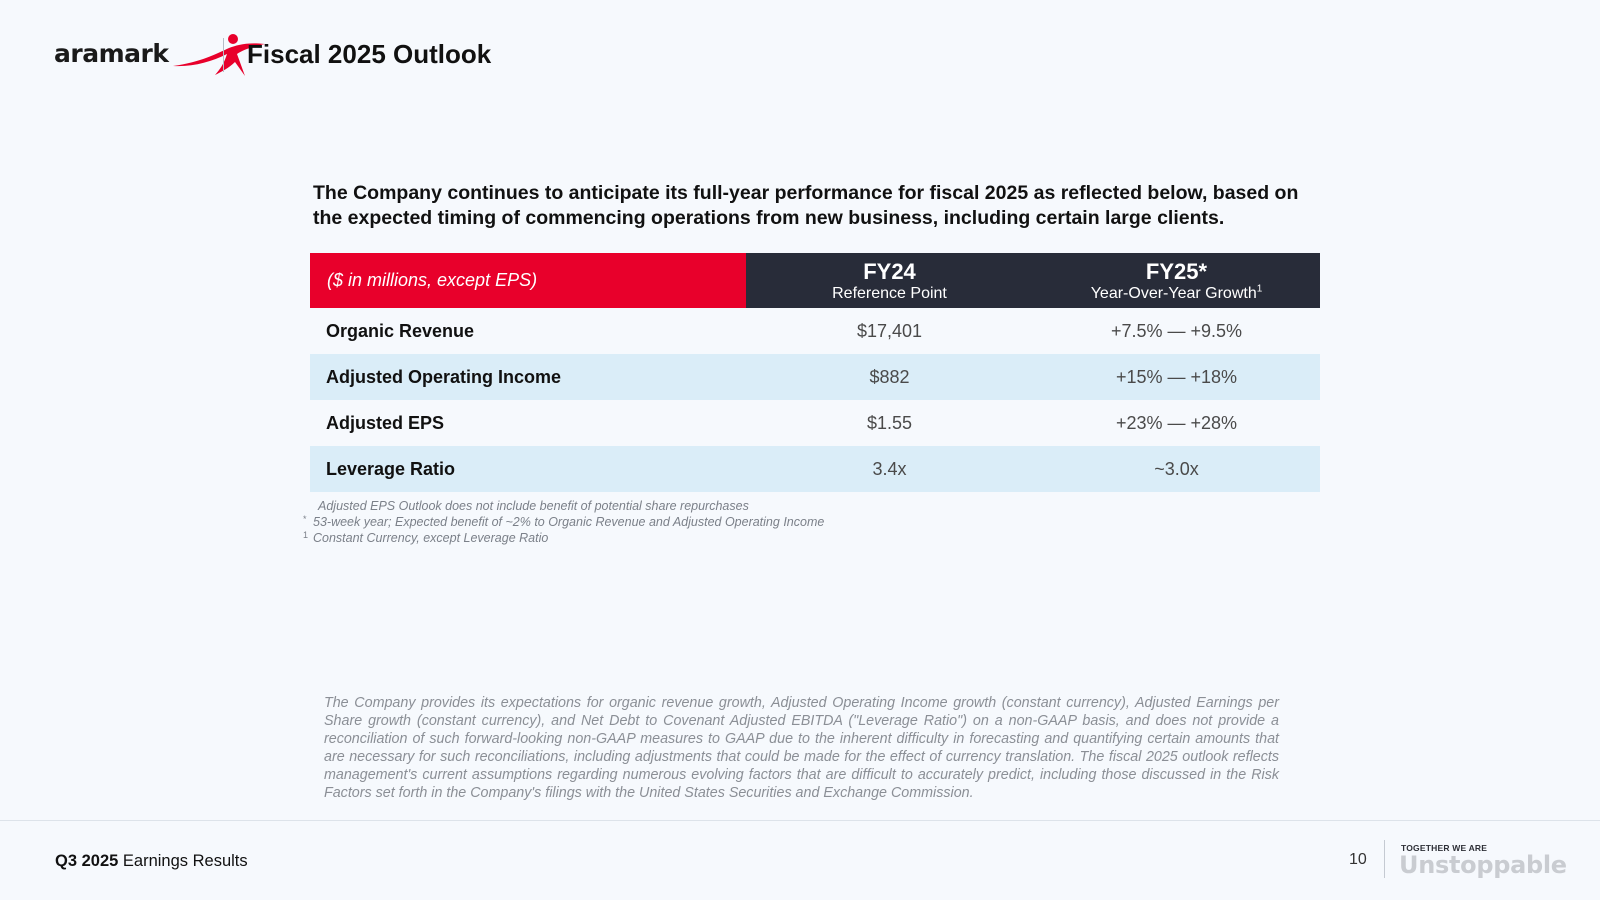 Image resolution: width=1600 pixels, height=900 pixels. Describe the element at coordinates (889, 271) in the screenshot. I see `column-title: FY24` at that location.